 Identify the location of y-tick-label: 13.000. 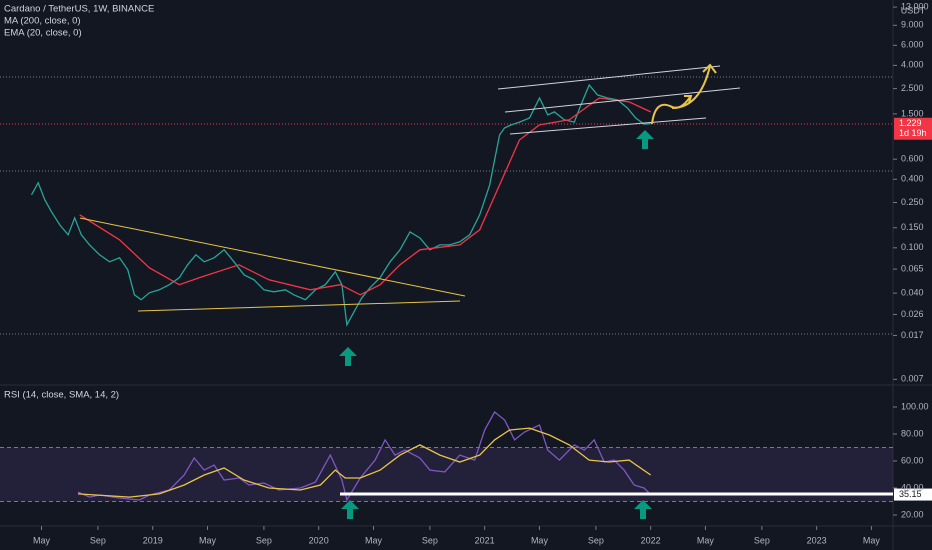
(915, 6).